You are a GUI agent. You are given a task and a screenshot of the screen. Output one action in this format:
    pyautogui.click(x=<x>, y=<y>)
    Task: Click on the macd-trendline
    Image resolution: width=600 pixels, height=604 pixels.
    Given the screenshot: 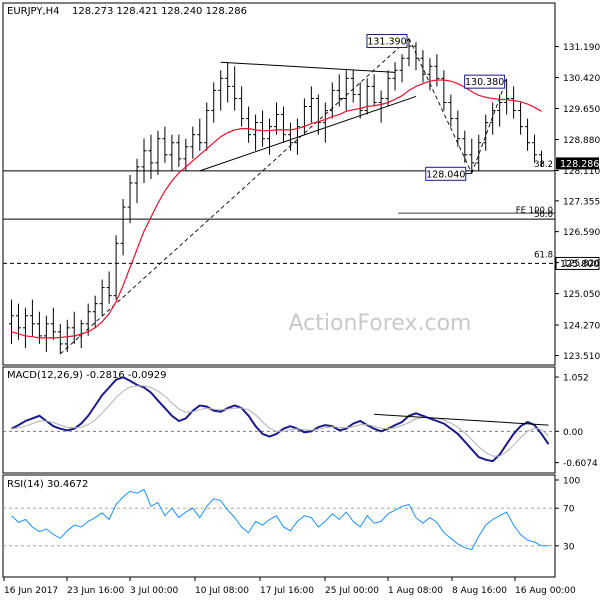 What is the action you would take?
    pyautogui.click(x=461, y=419)
    